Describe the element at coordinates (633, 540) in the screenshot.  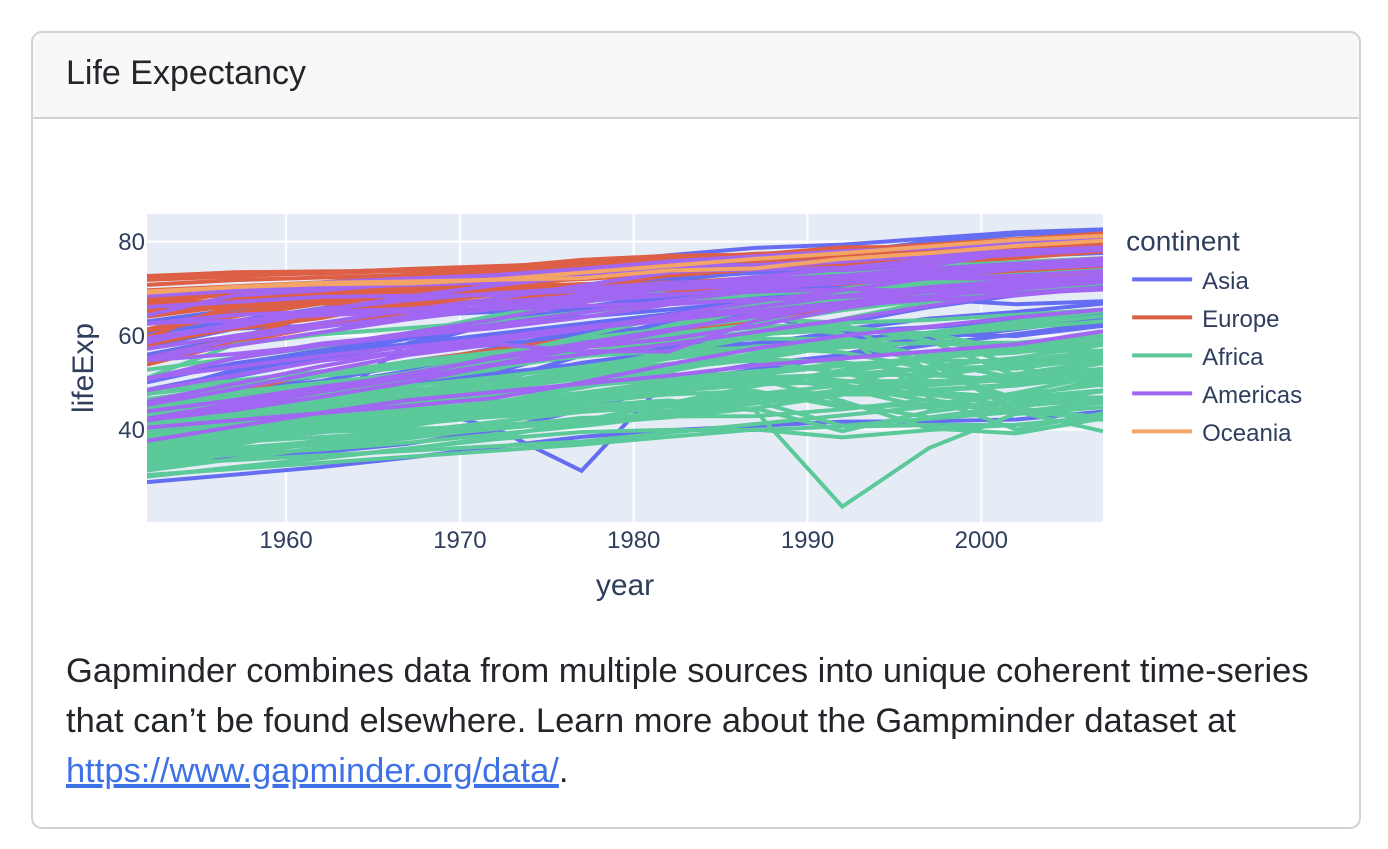
I see `svg-text: 1980` at that location.